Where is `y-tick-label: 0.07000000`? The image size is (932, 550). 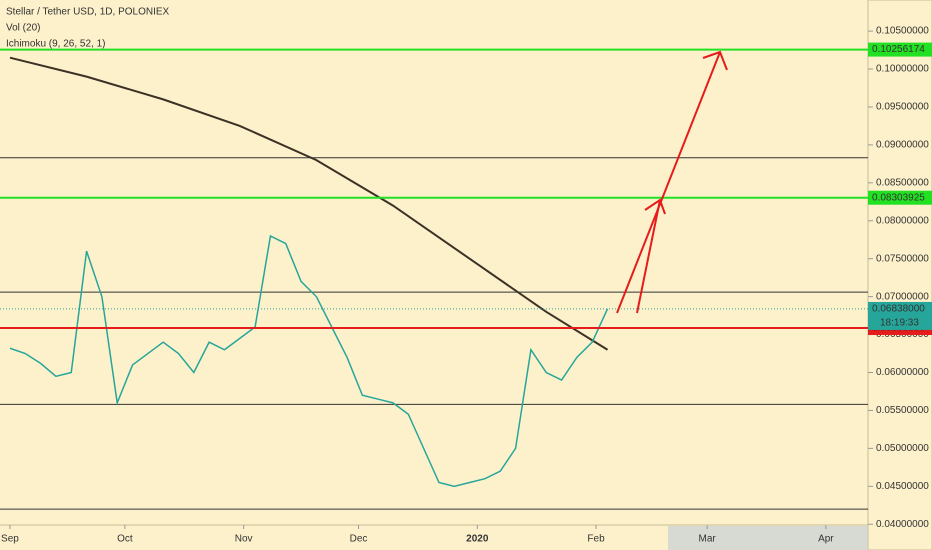 y-tick-label: 0.07000000 is located at coordinates (902, 296).